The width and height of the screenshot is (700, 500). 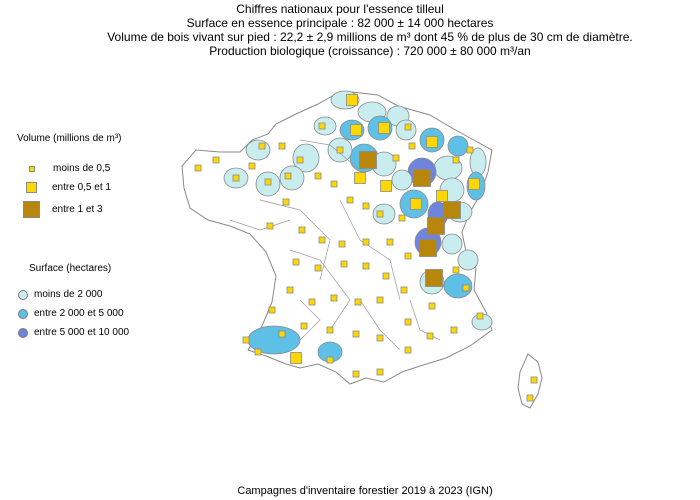 I want to click on legend-volume-large-label: entre 1 et 3, so click(x=77, y=209).